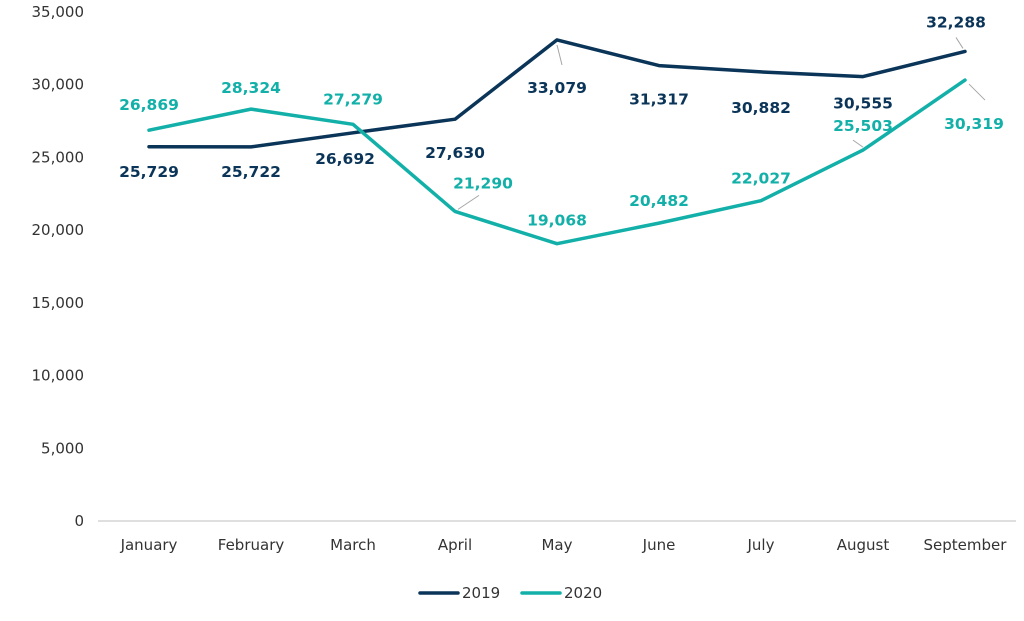 The width and height of the screenshot is (1024, 621). I want to click on x-tick-label: April, so click(455, 545).